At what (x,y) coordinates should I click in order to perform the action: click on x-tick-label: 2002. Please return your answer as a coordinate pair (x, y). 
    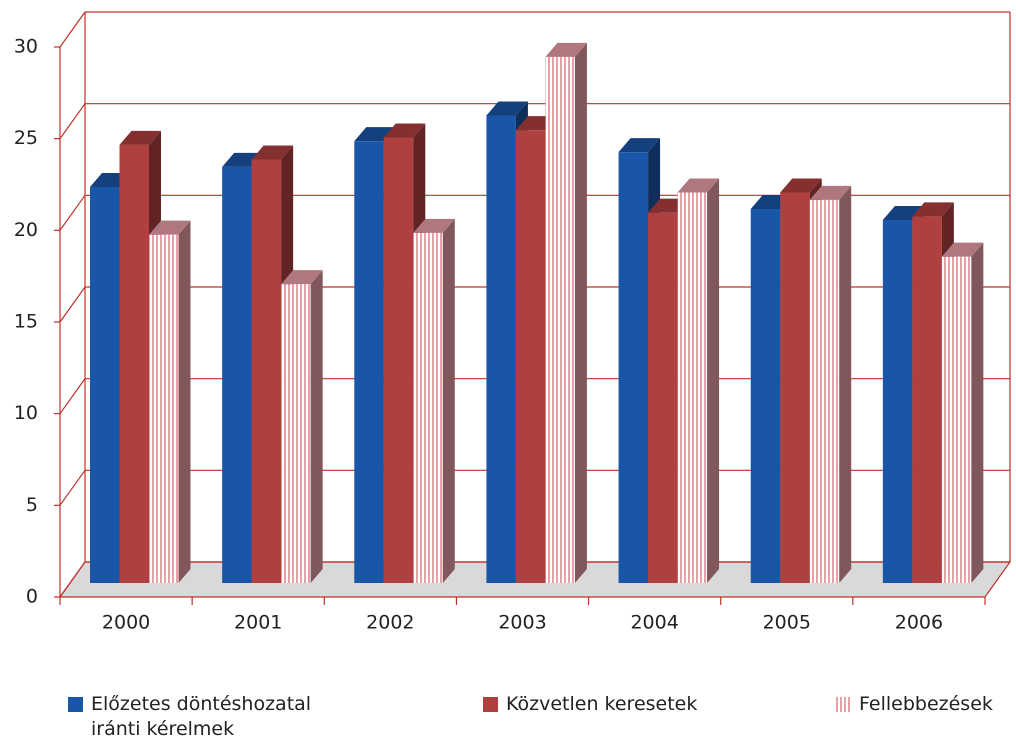
    Looking at the image, I should click on (390, 623).